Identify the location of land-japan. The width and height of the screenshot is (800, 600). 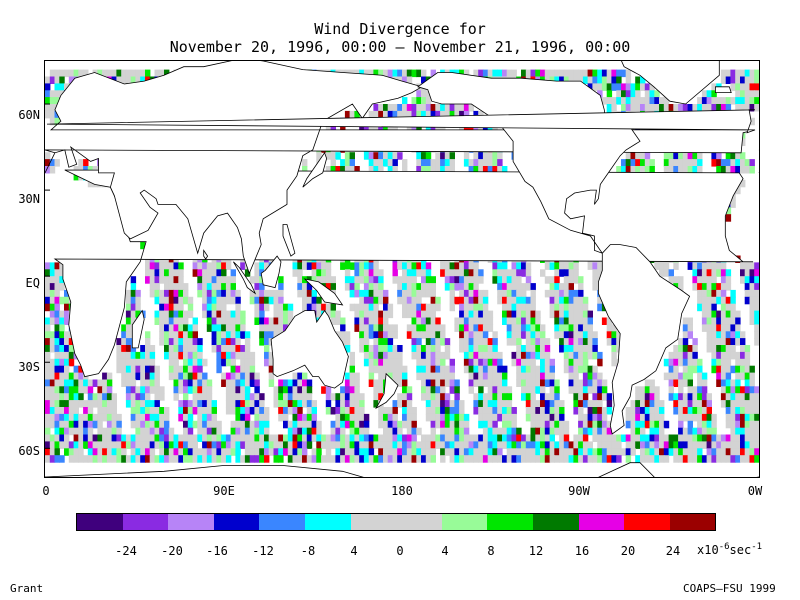
(315, 169).